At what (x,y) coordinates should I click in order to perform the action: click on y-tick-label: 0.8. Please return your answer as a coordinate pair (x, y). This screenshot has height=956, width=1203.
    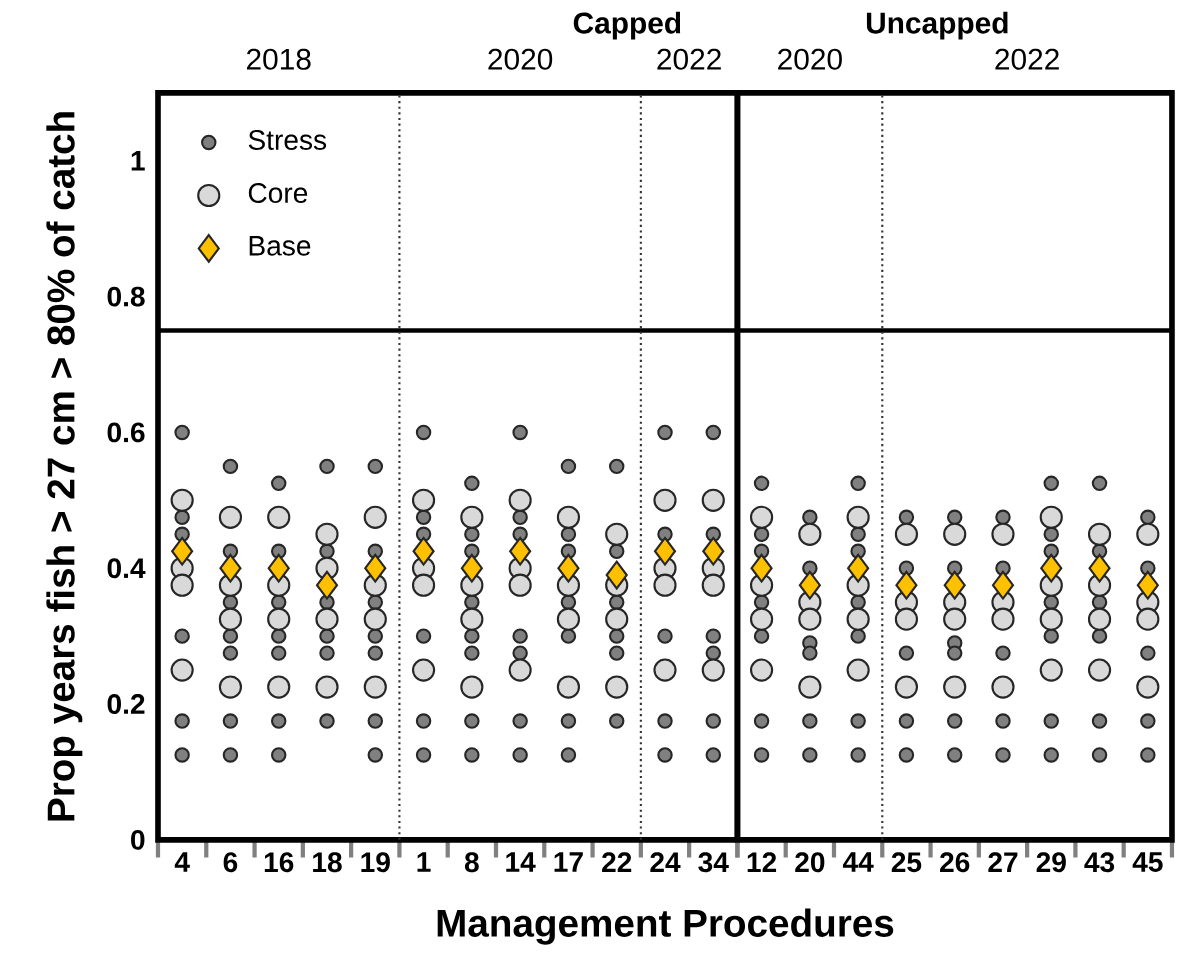
    Looking at the image, I should click on (126, 296).